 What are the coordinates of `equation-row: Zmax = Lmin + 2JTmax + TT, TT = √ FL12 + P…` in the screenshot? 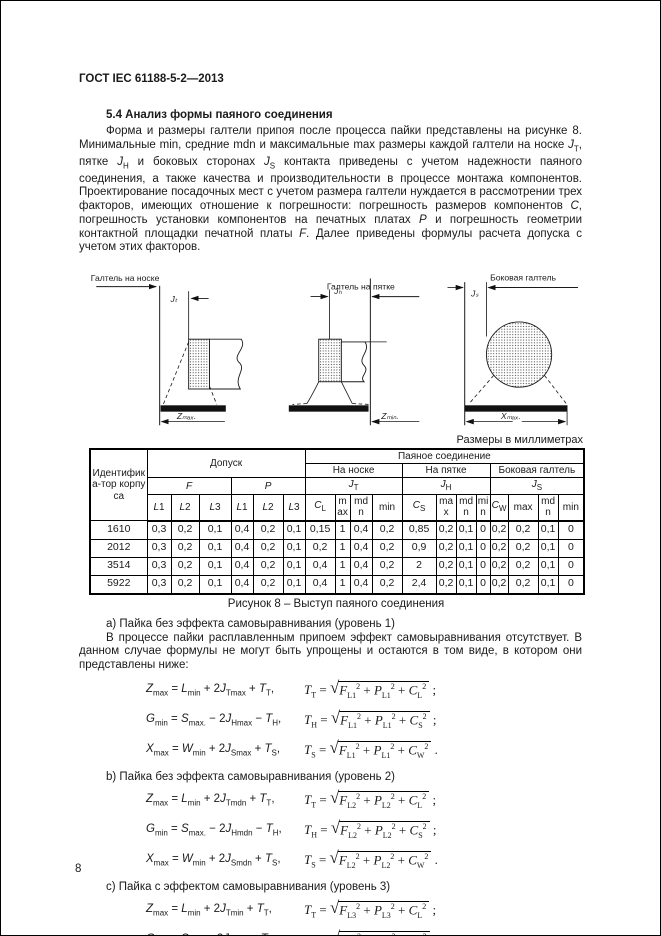 It's located at (330, 690).